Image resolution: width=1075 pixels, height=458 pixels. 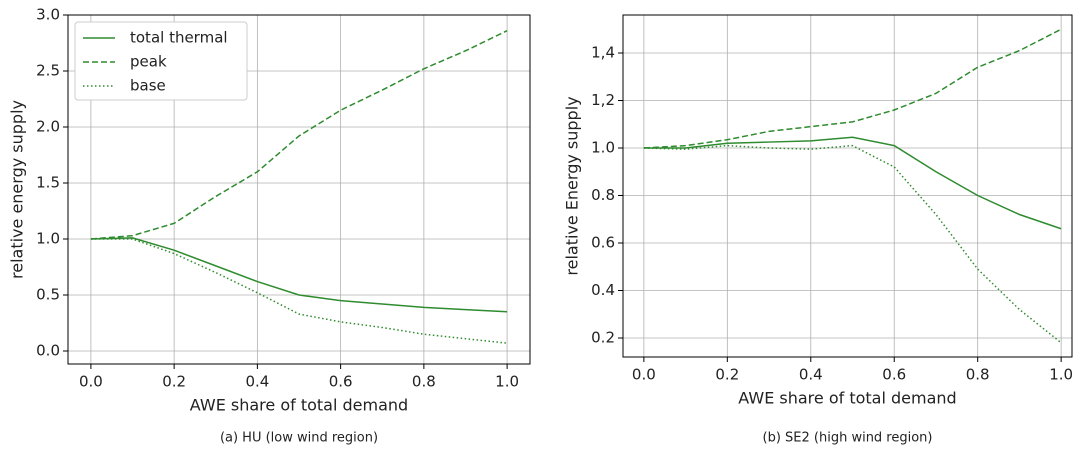 What do you see at coordinates (603, 53) in the screenshot?
I see `y-tick-label: 1,4` at bounding box center [603, 53].